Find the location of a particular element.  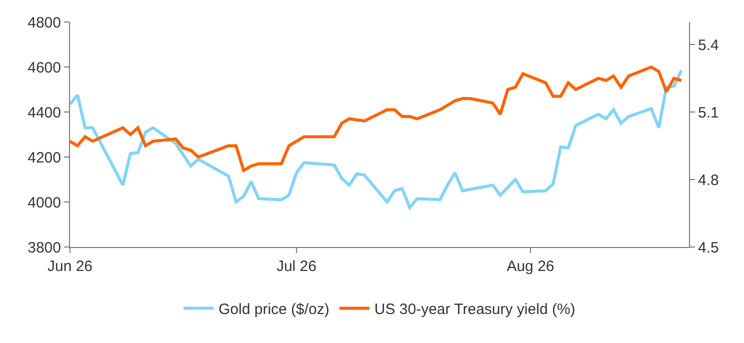

y-tick-label: 4000 is located at coordinates (44, 203).